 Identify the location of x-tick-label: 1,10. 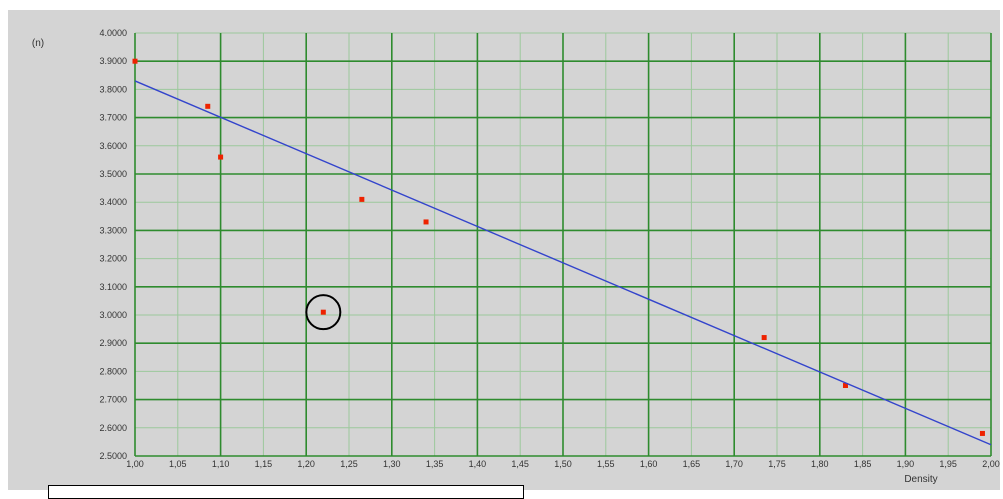
(221, 464).